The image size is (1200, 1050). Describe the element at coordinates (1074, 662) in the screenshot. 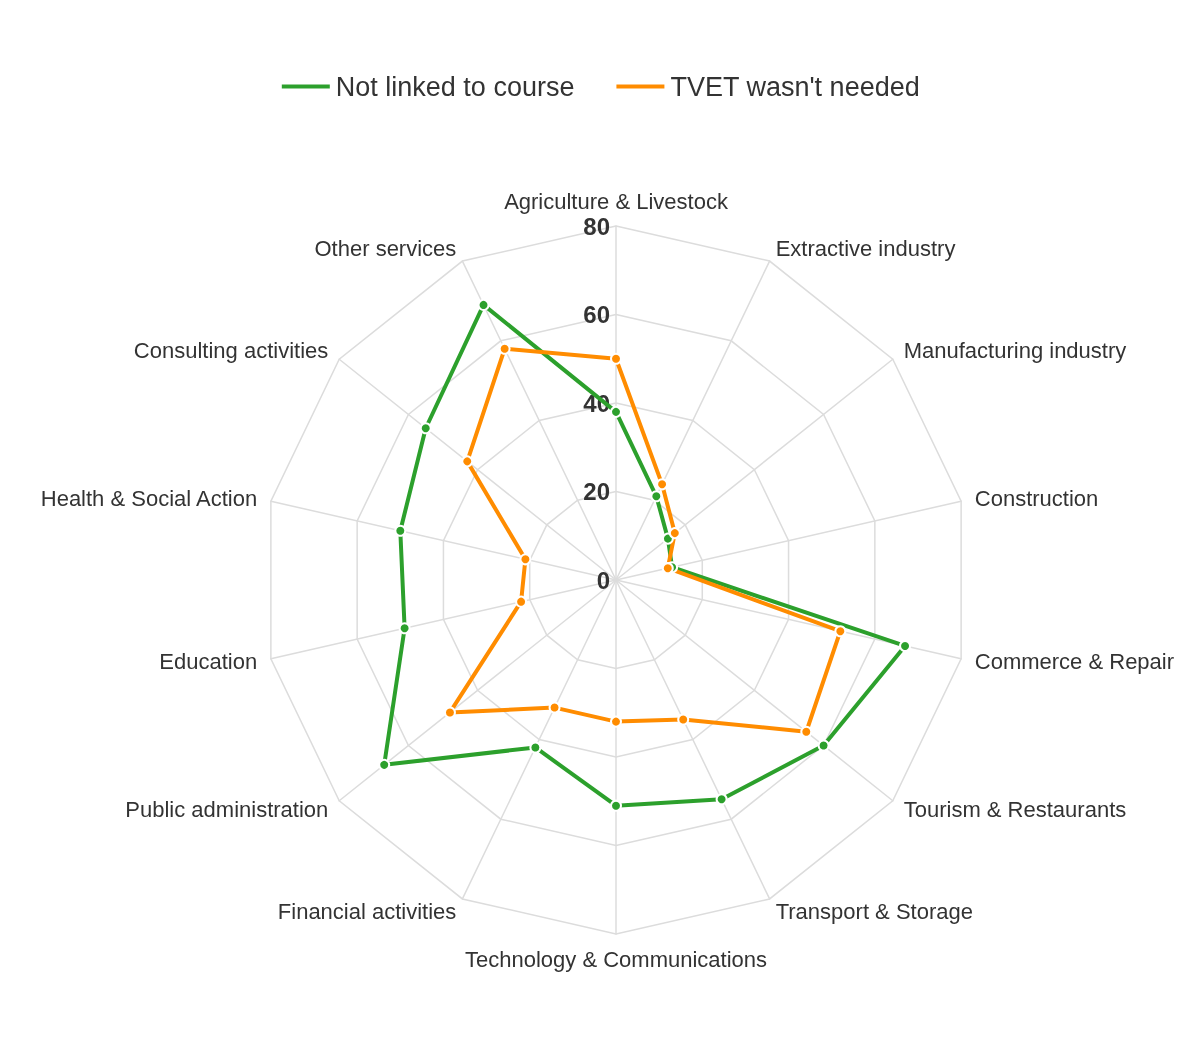

I see `spoke-label: Commerce & Repair` at that location.